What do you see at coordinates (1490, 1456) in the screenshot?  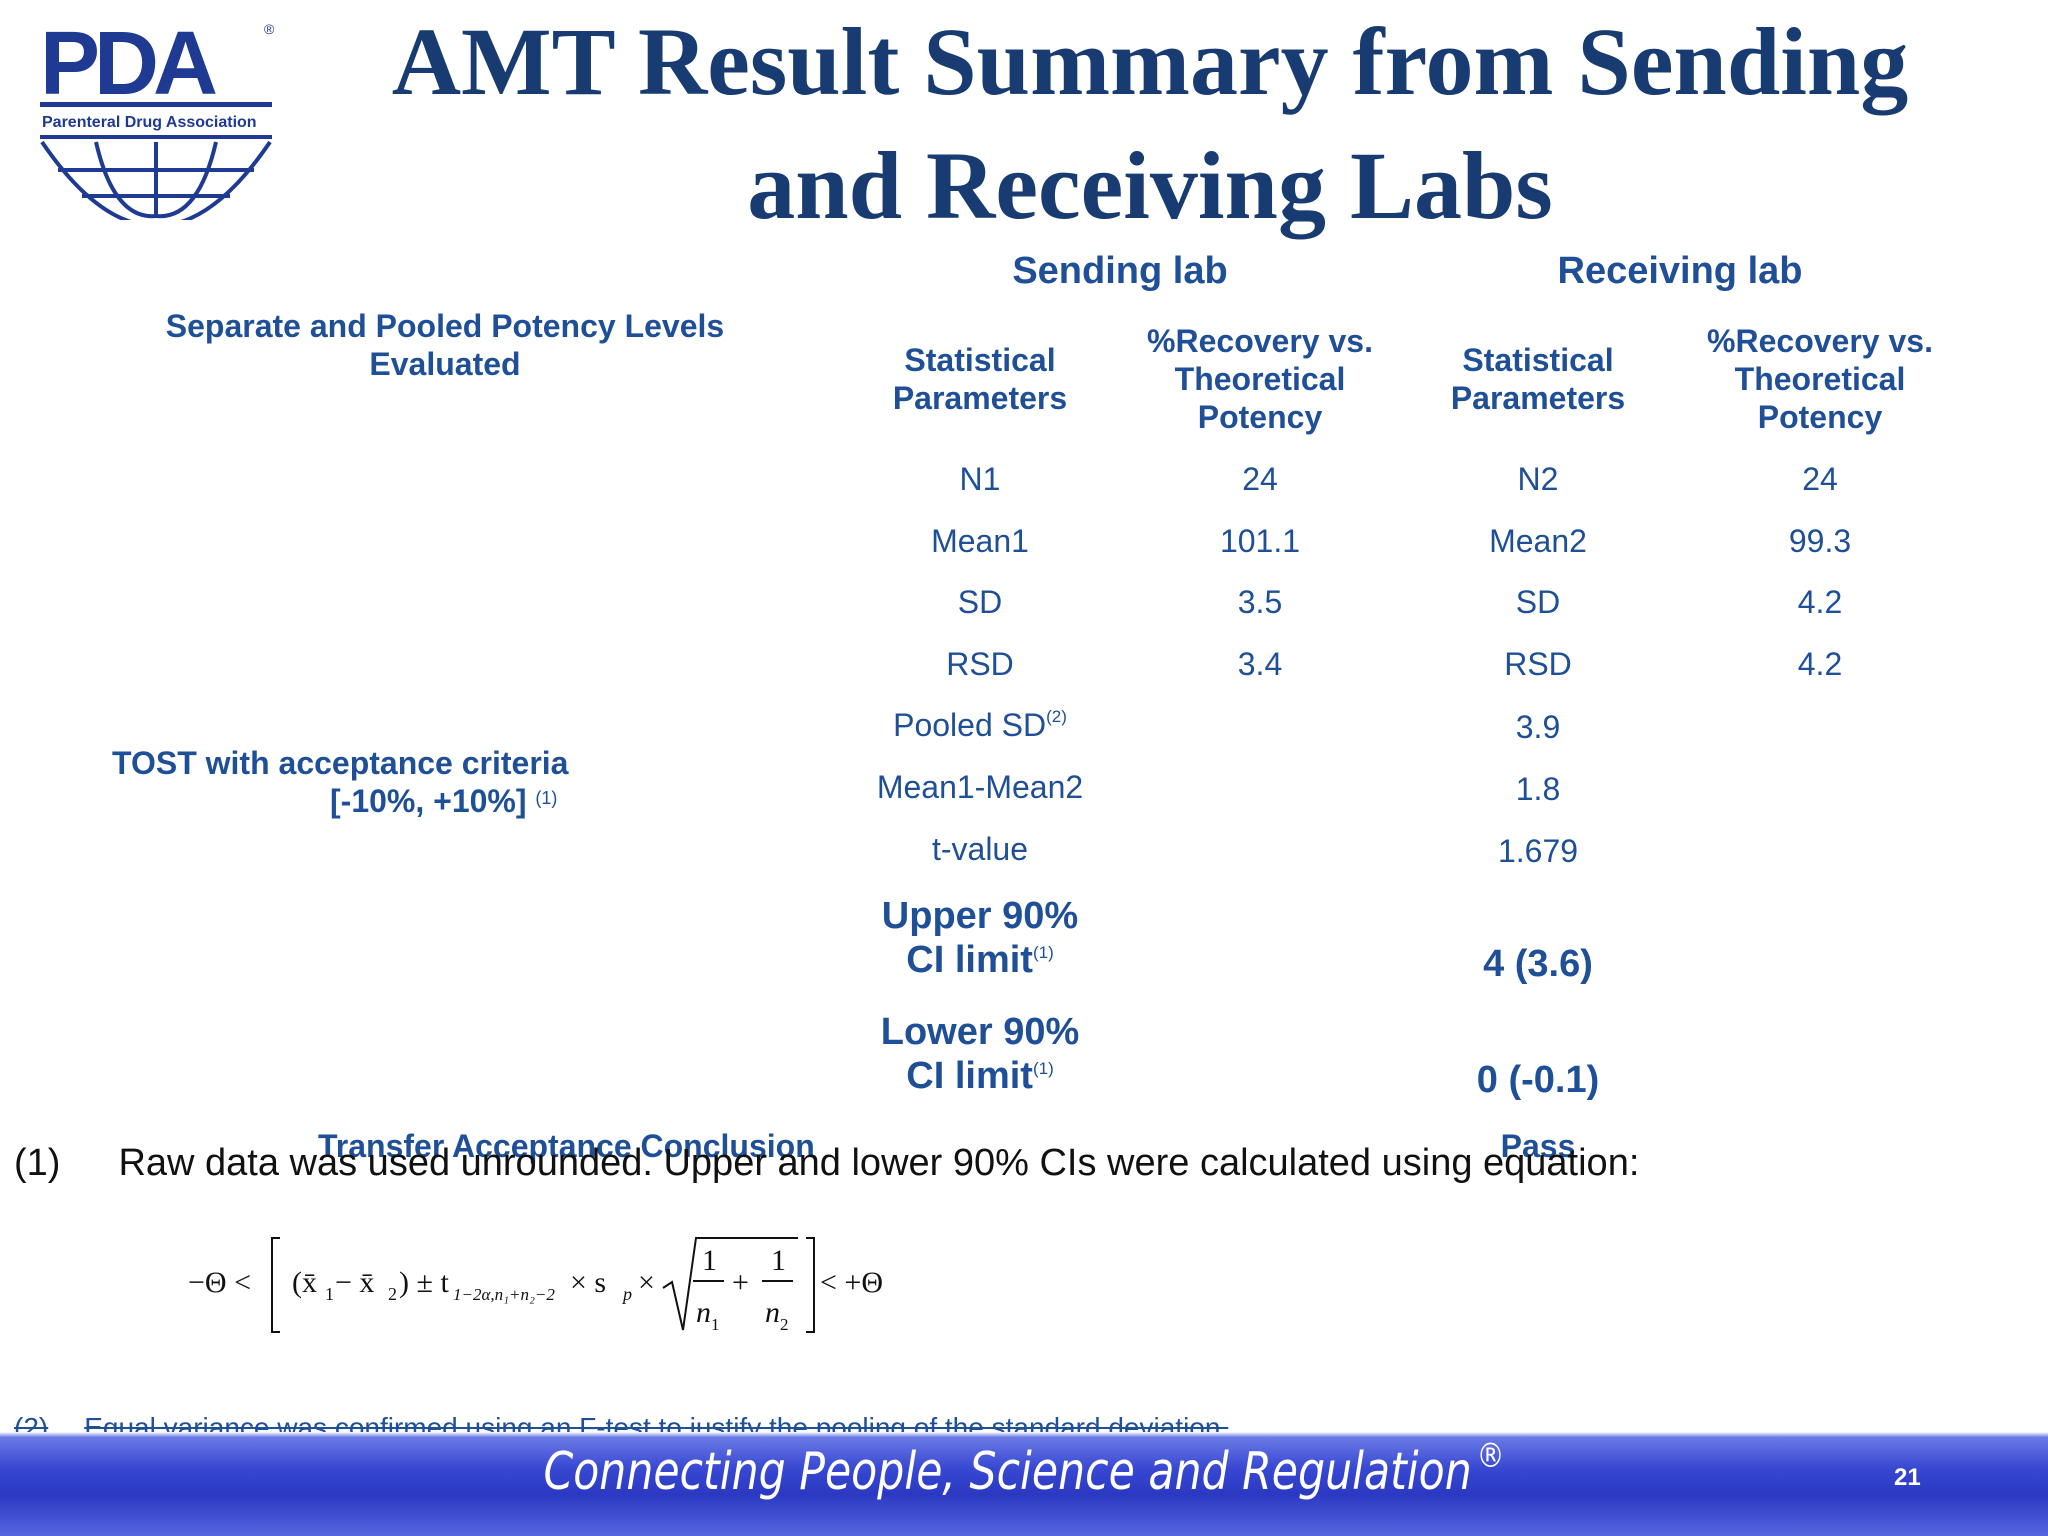 I see `registered-mark: ®` at bounding box center [1490, 1456].